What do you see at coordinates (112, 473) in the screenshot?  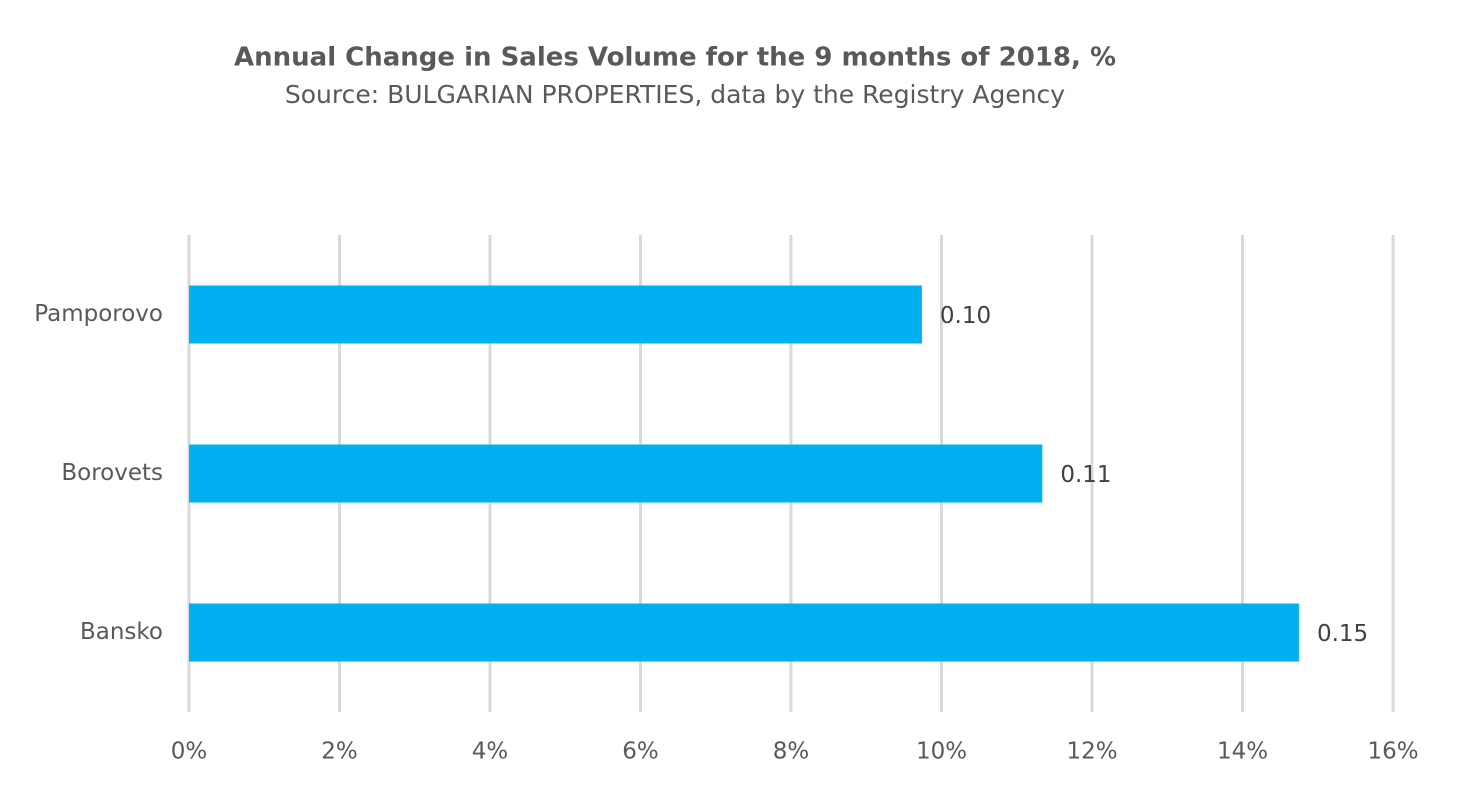 I see `category-label: Borovets` at bounding box center [112, 473].